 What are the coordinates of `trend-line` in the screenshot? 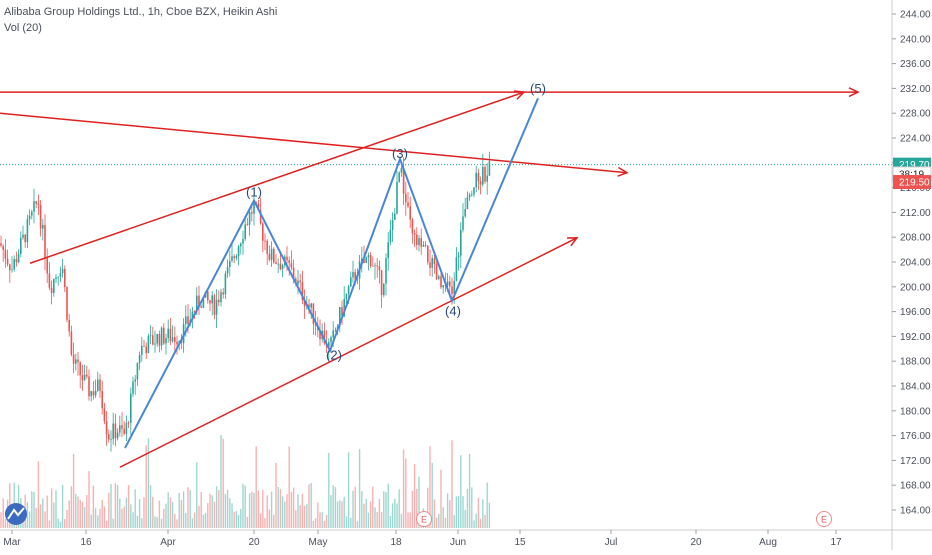 It's located at (314, 143).